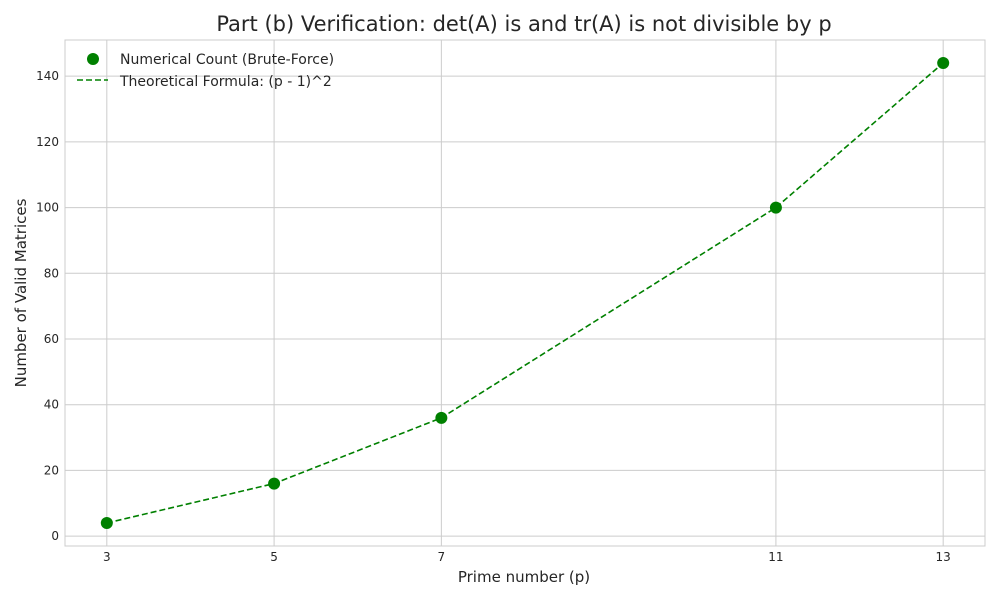 The width and height of the screenshot is (1000, 600). What do you see at coordinates (47, 76) in the screenshot?
I see `y-tick-label: 140` at bounding box center [47, 76].